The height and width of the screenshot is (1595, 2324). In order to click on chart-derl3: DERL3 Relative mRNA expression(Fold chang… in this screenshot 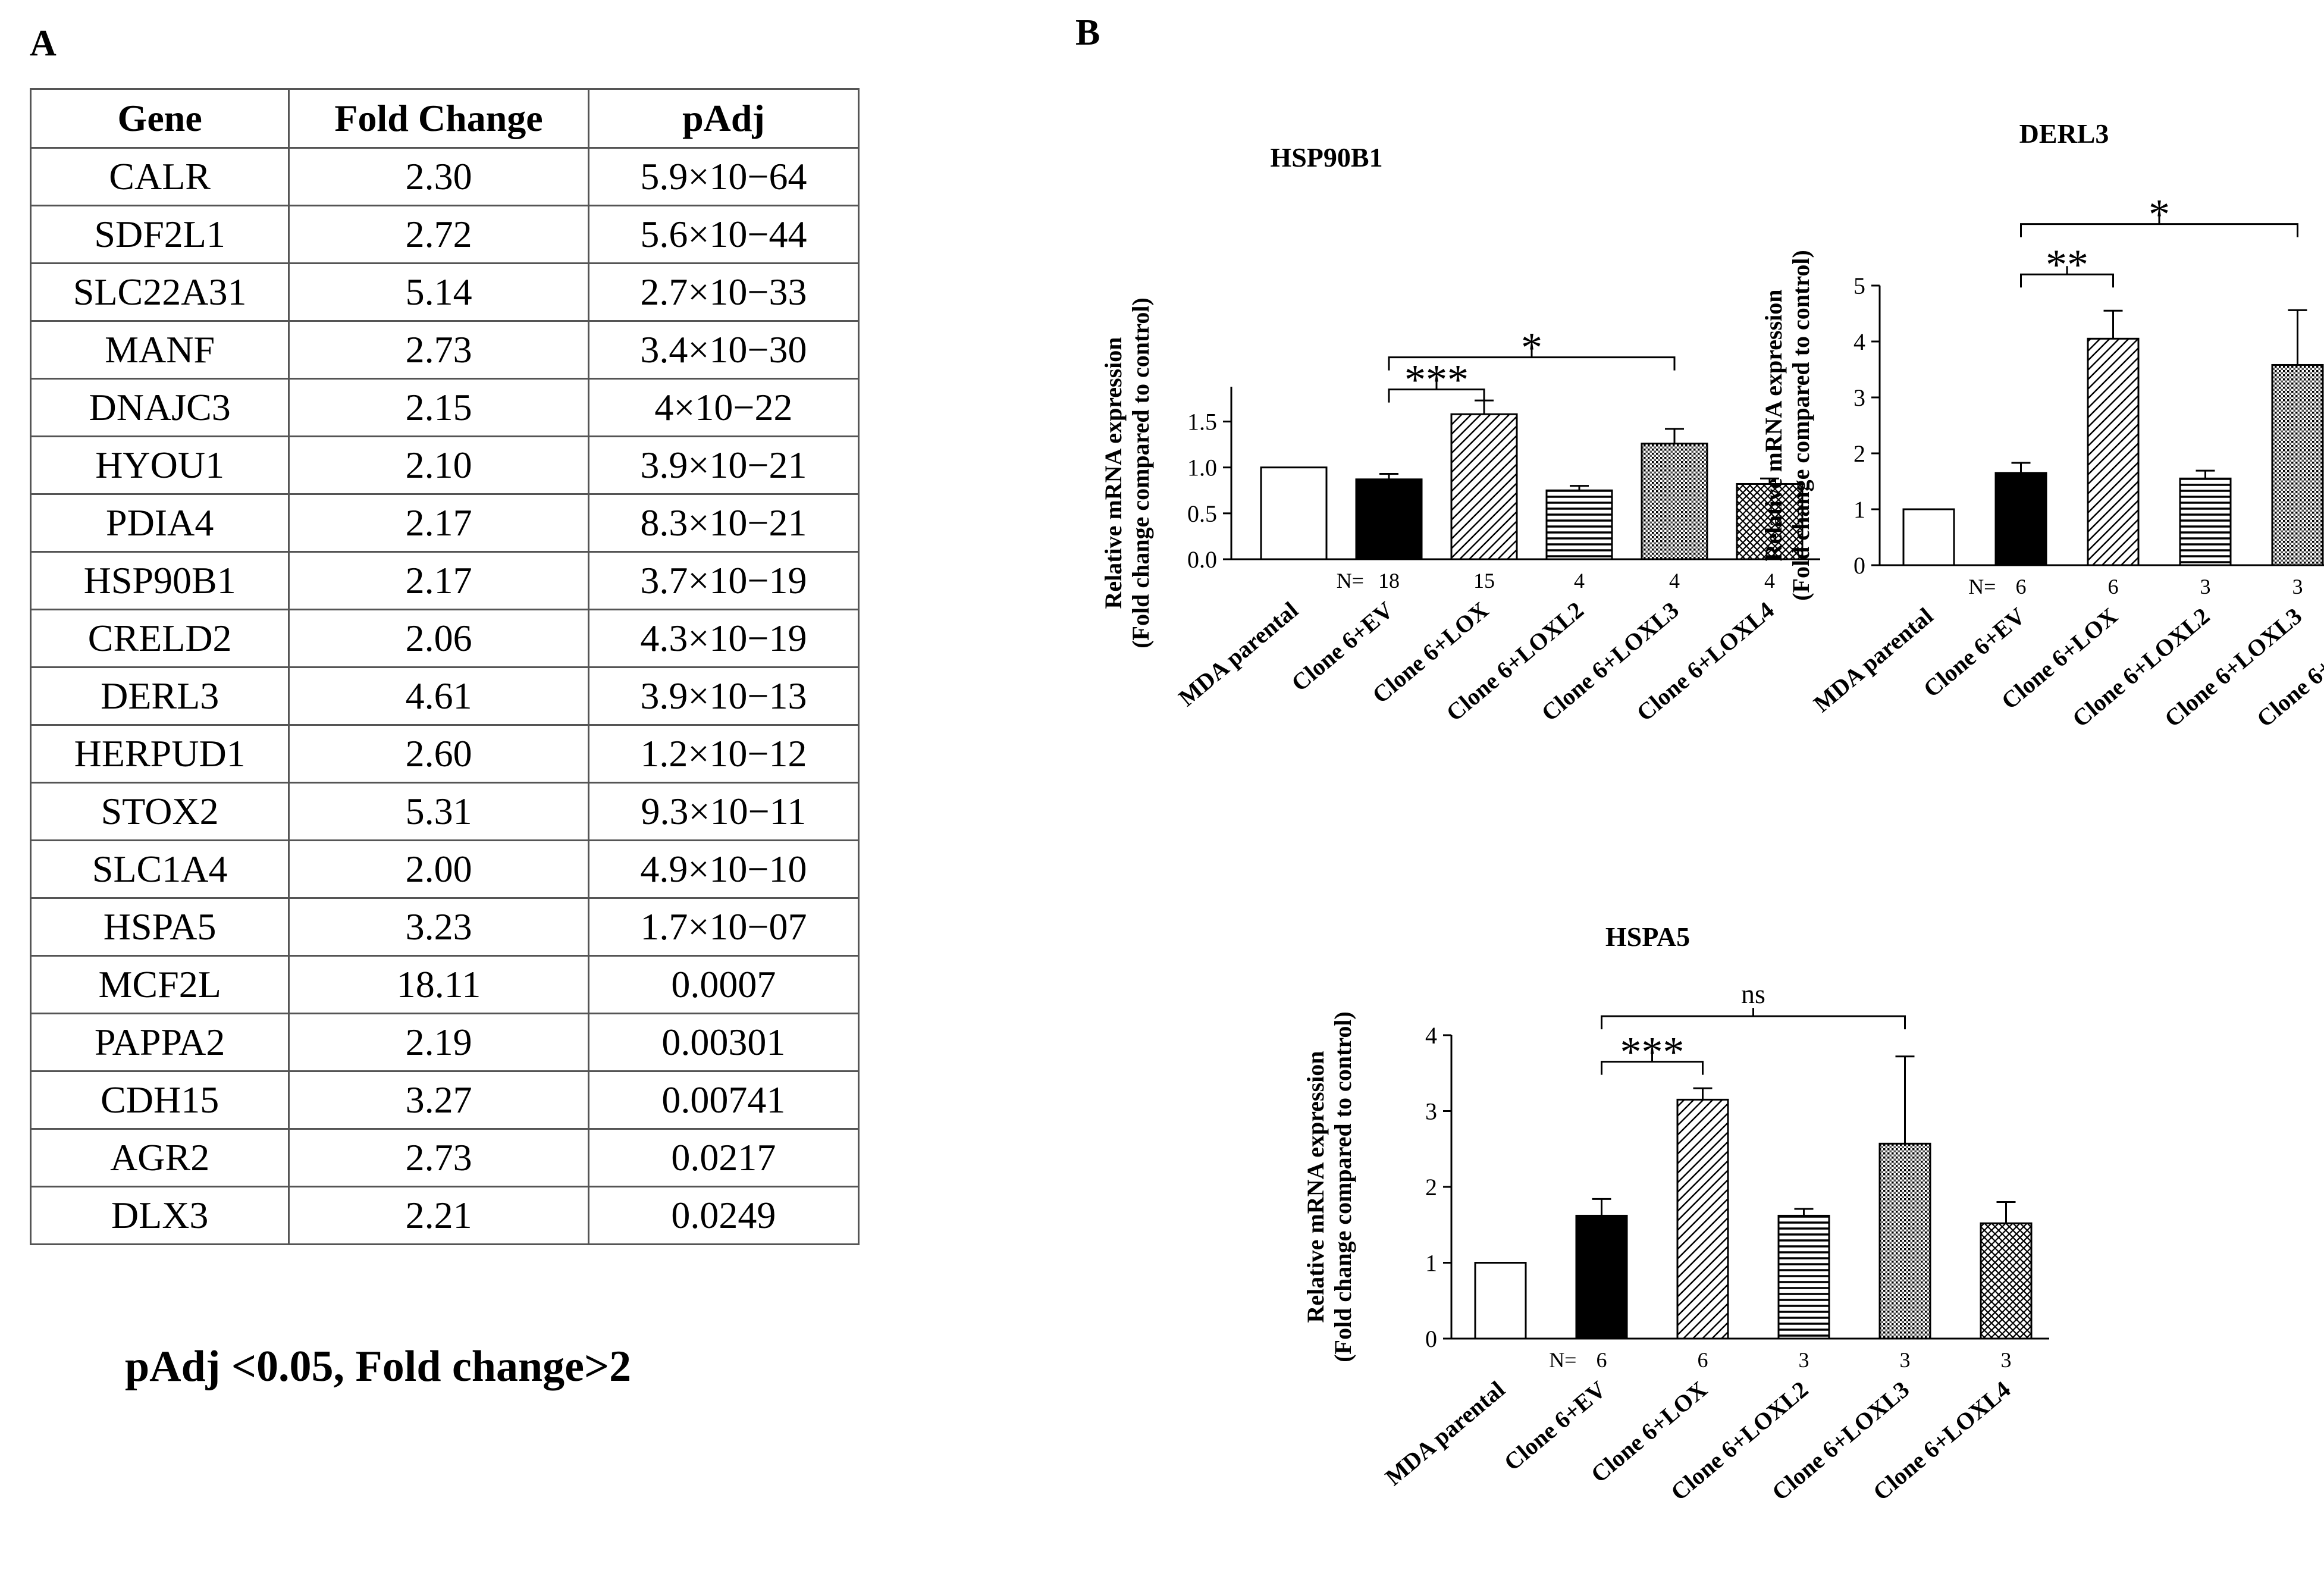, I will do `click(2042, 425)`.